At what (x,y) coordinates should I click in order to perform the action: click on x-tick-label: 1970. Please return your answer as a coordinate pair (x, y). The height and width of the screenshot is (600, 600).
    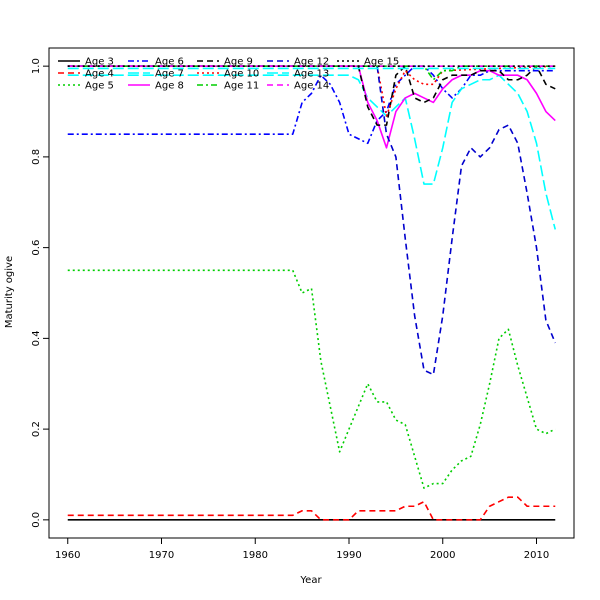
    Looking at the image, I should click on (161, 555).